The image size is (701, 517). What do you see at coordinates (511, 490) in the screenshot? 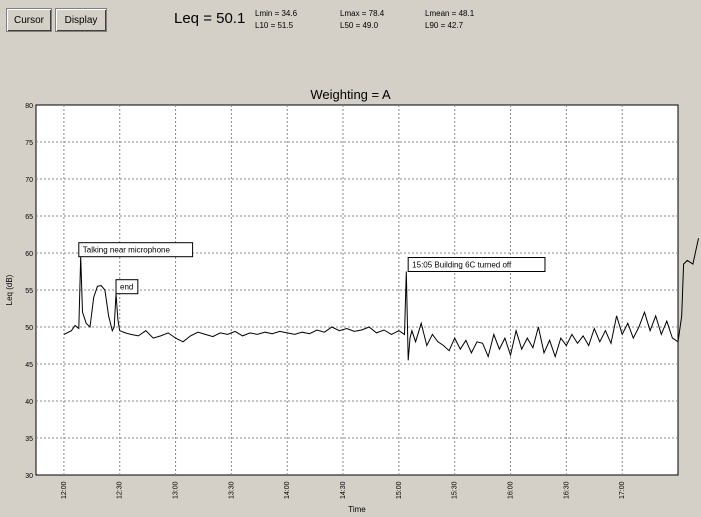
I see `x-tick-label: 16:00` at bounding box center [511, 490].